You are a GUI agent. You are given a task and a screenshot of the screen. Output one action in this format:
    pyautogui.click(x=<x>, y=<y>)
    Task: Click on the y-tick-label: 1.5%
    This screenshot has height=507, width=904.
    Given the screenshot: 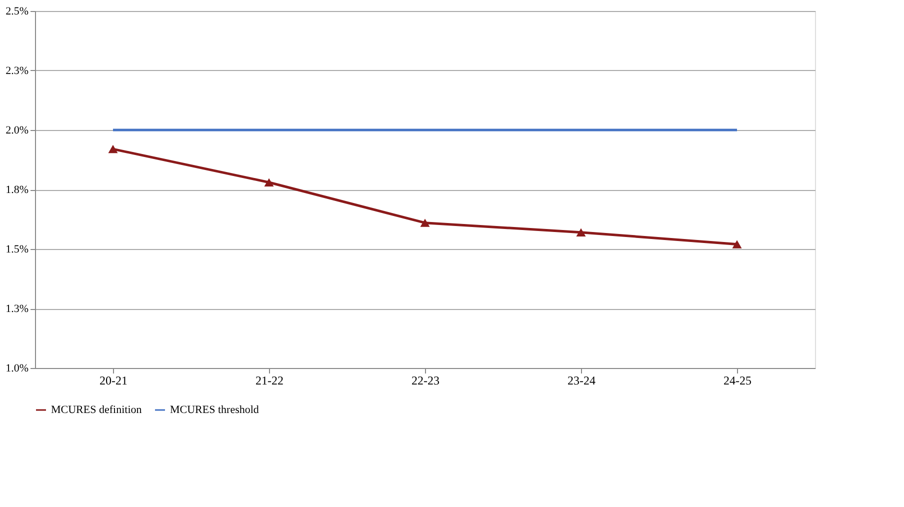 What is the action you would take?
    pyautogui.click(x=17, y=250)
    